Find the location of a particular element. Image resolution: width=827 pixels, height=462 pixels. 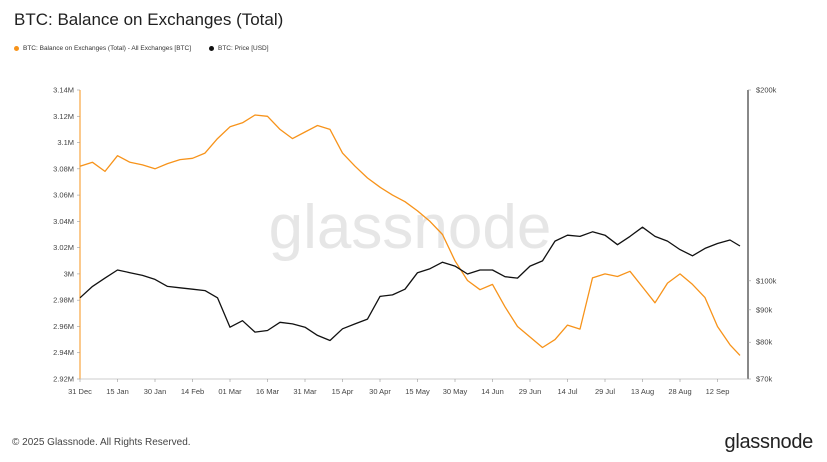

x-axis-tick-label: 16 Mar is located at coordinates (268, 391).